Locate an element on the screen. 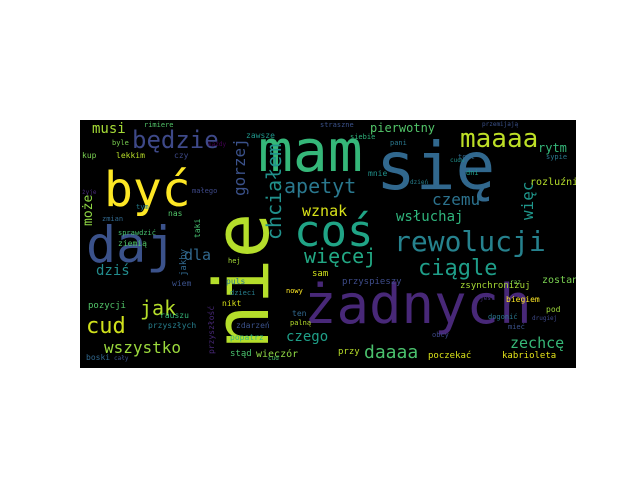  word: byle is located at coordinates (120, 143).